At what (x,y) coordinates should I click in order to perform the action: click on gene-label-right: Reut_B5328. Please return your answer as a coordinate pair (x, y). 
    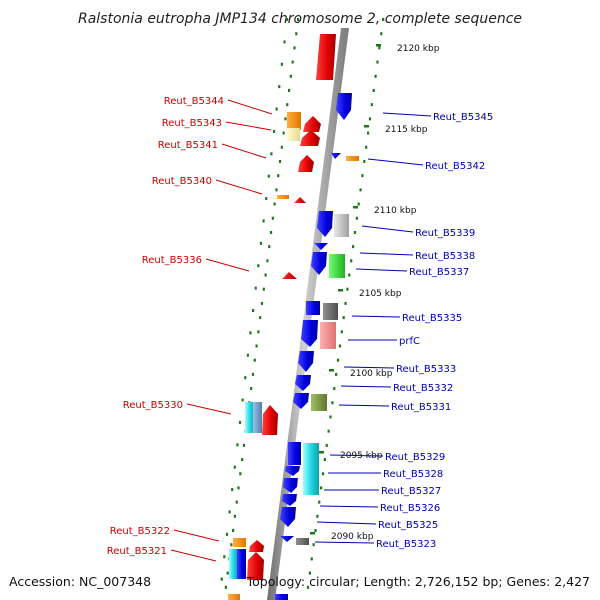
    Looking at the image, I should click on (413, 474).